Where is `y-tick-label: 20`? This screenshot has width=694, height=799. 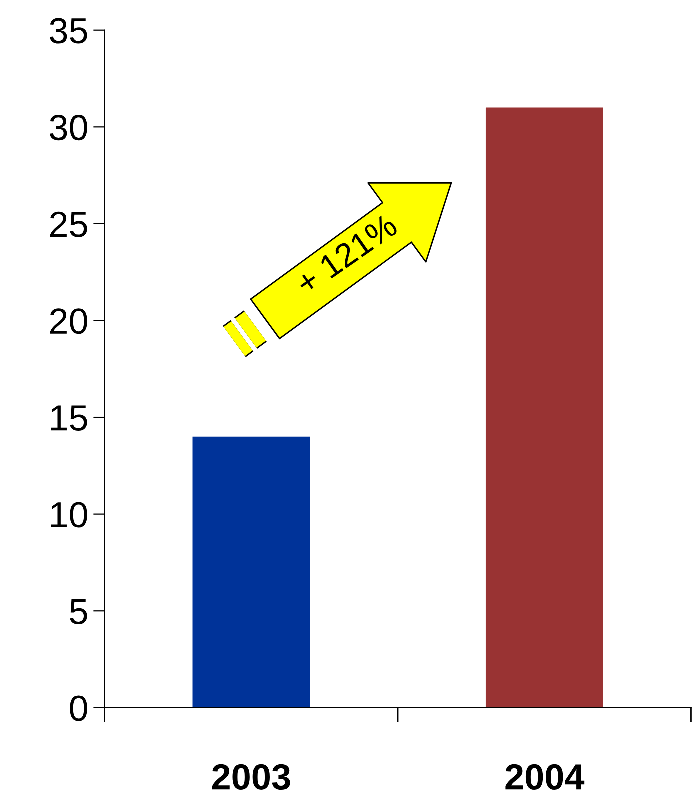 y-tick-label: 20 is located at coordinates (69, 321).